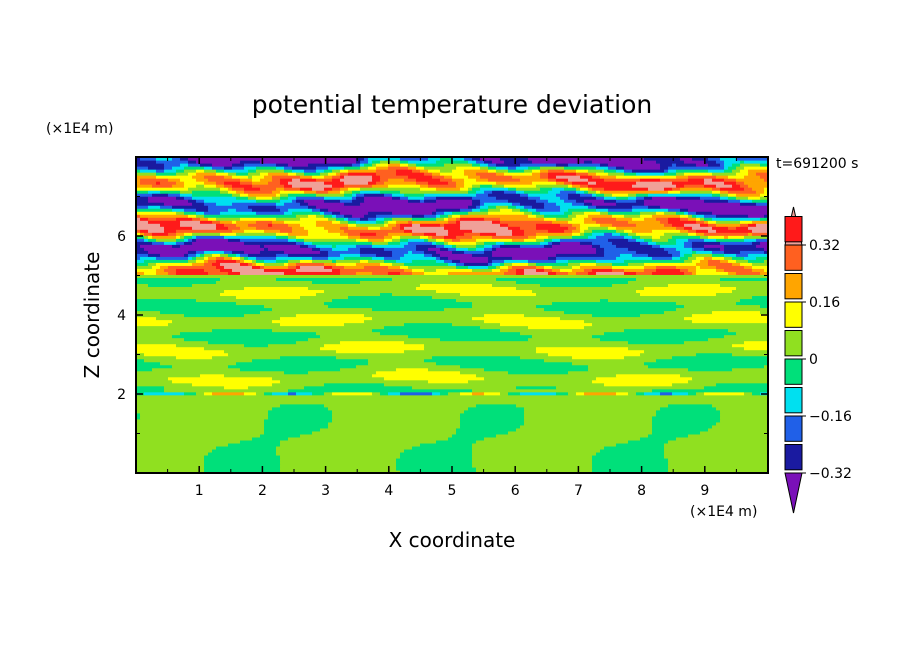 The height and width of the screenshot is (654, 904). I want to click on time-label: t=691200 s, so click(817, 164).